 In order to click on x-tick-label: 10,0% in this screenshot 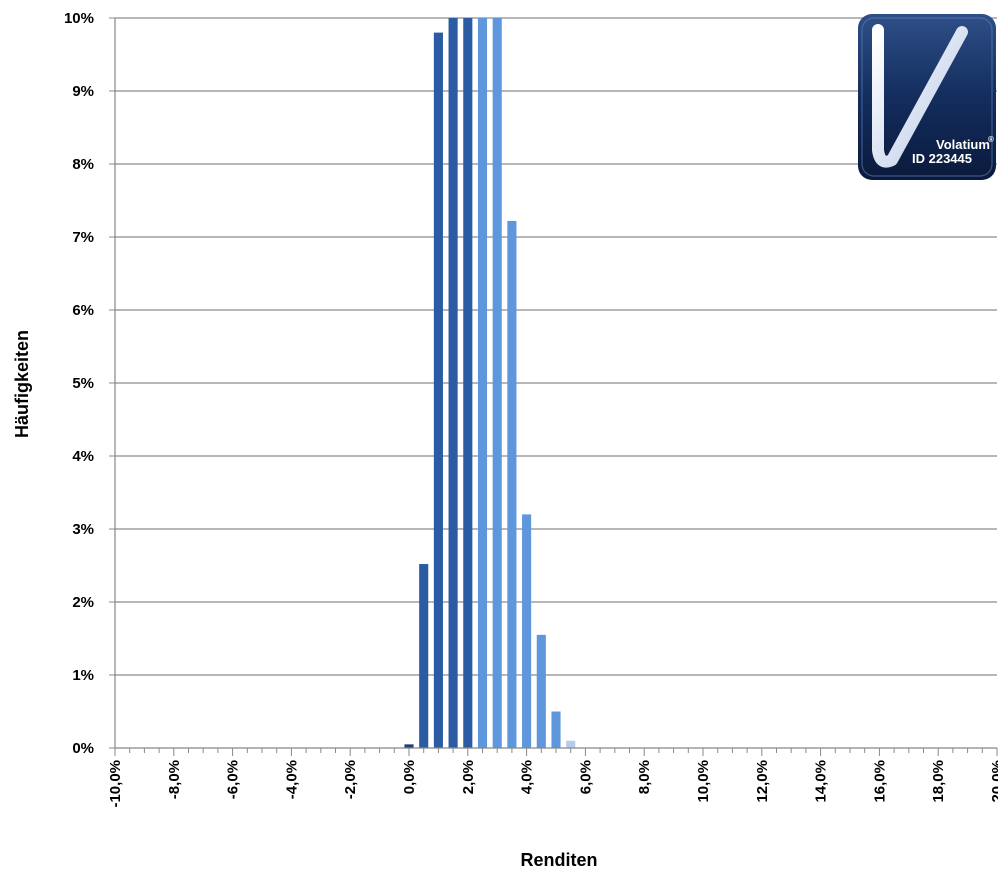, I will do `click(703, 781)`.